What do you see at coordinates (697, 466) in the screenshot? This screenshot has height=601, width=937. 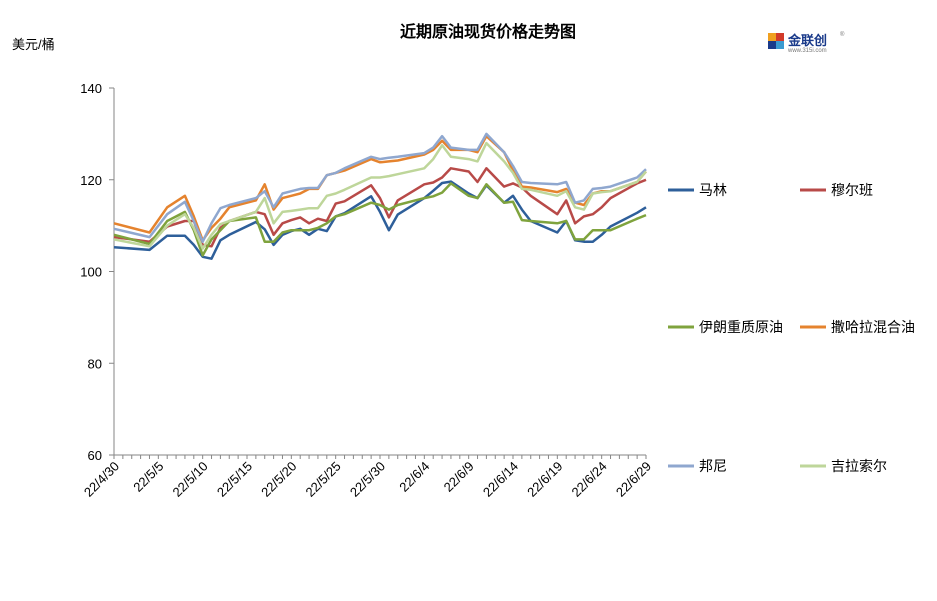 I see `legend-item-5: 邦尼` at bounding box center [697, 466].